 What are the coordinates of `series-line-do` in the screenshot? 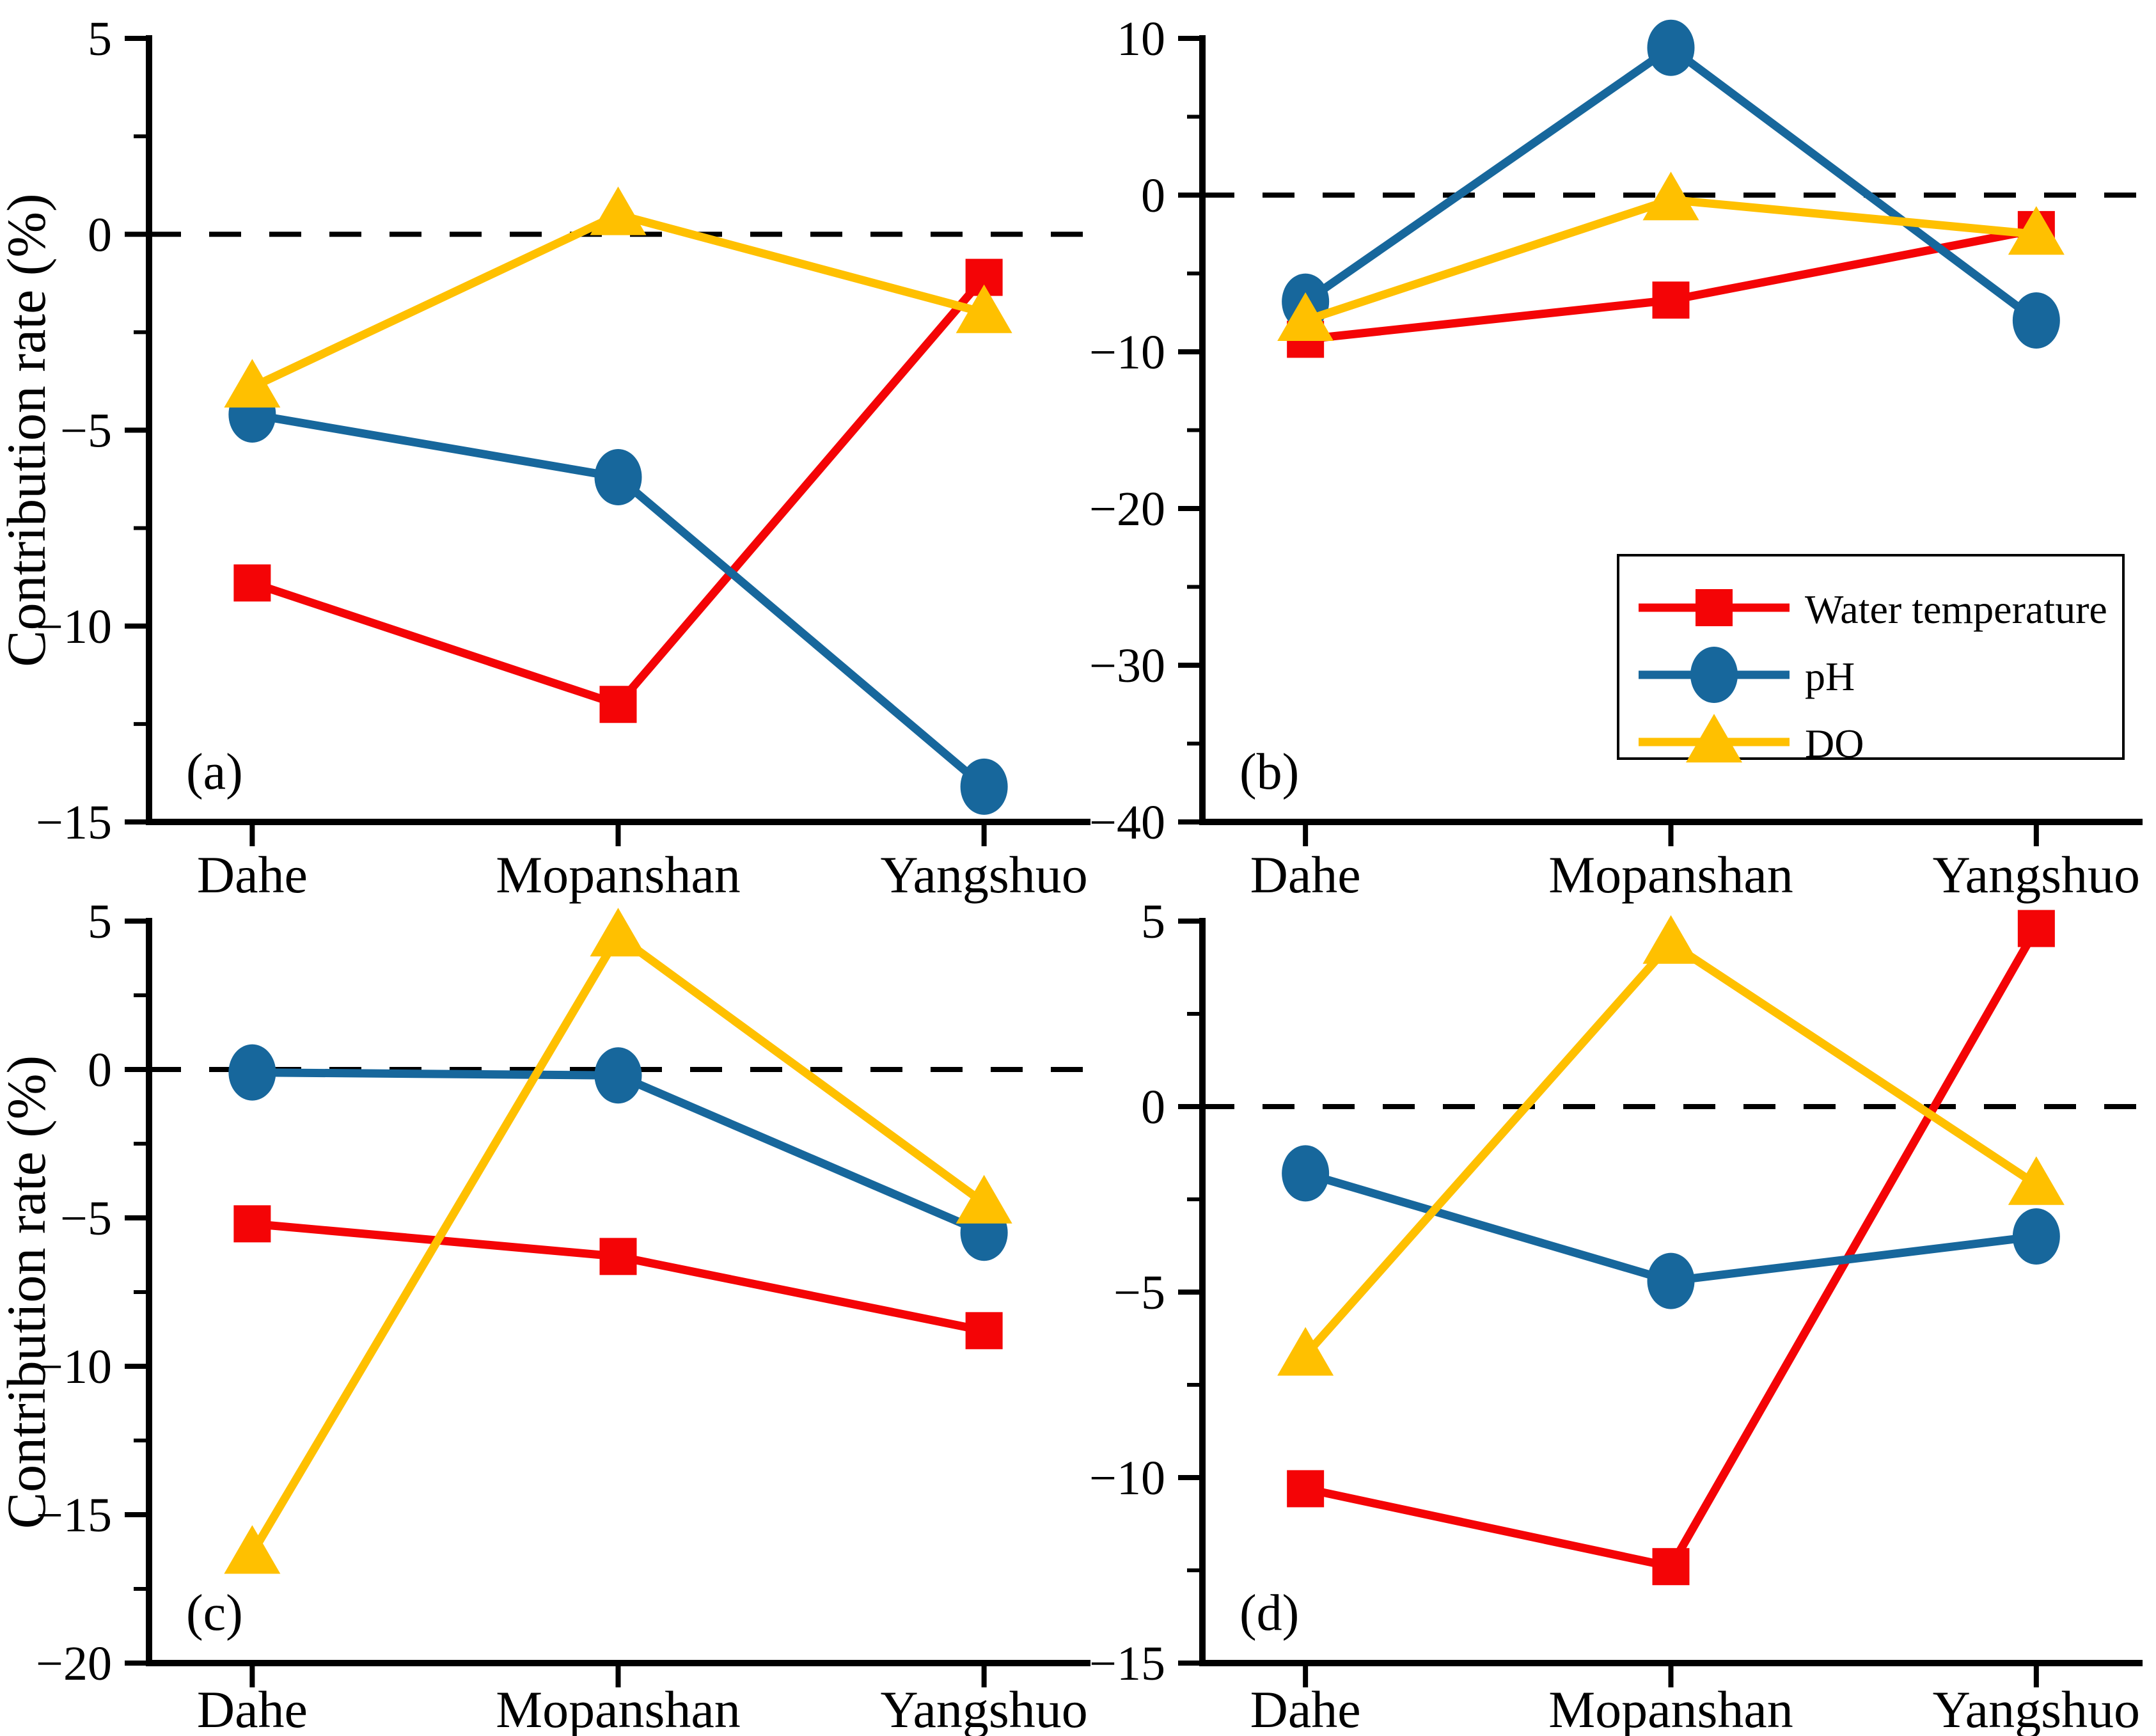 It's located at (618, 300).